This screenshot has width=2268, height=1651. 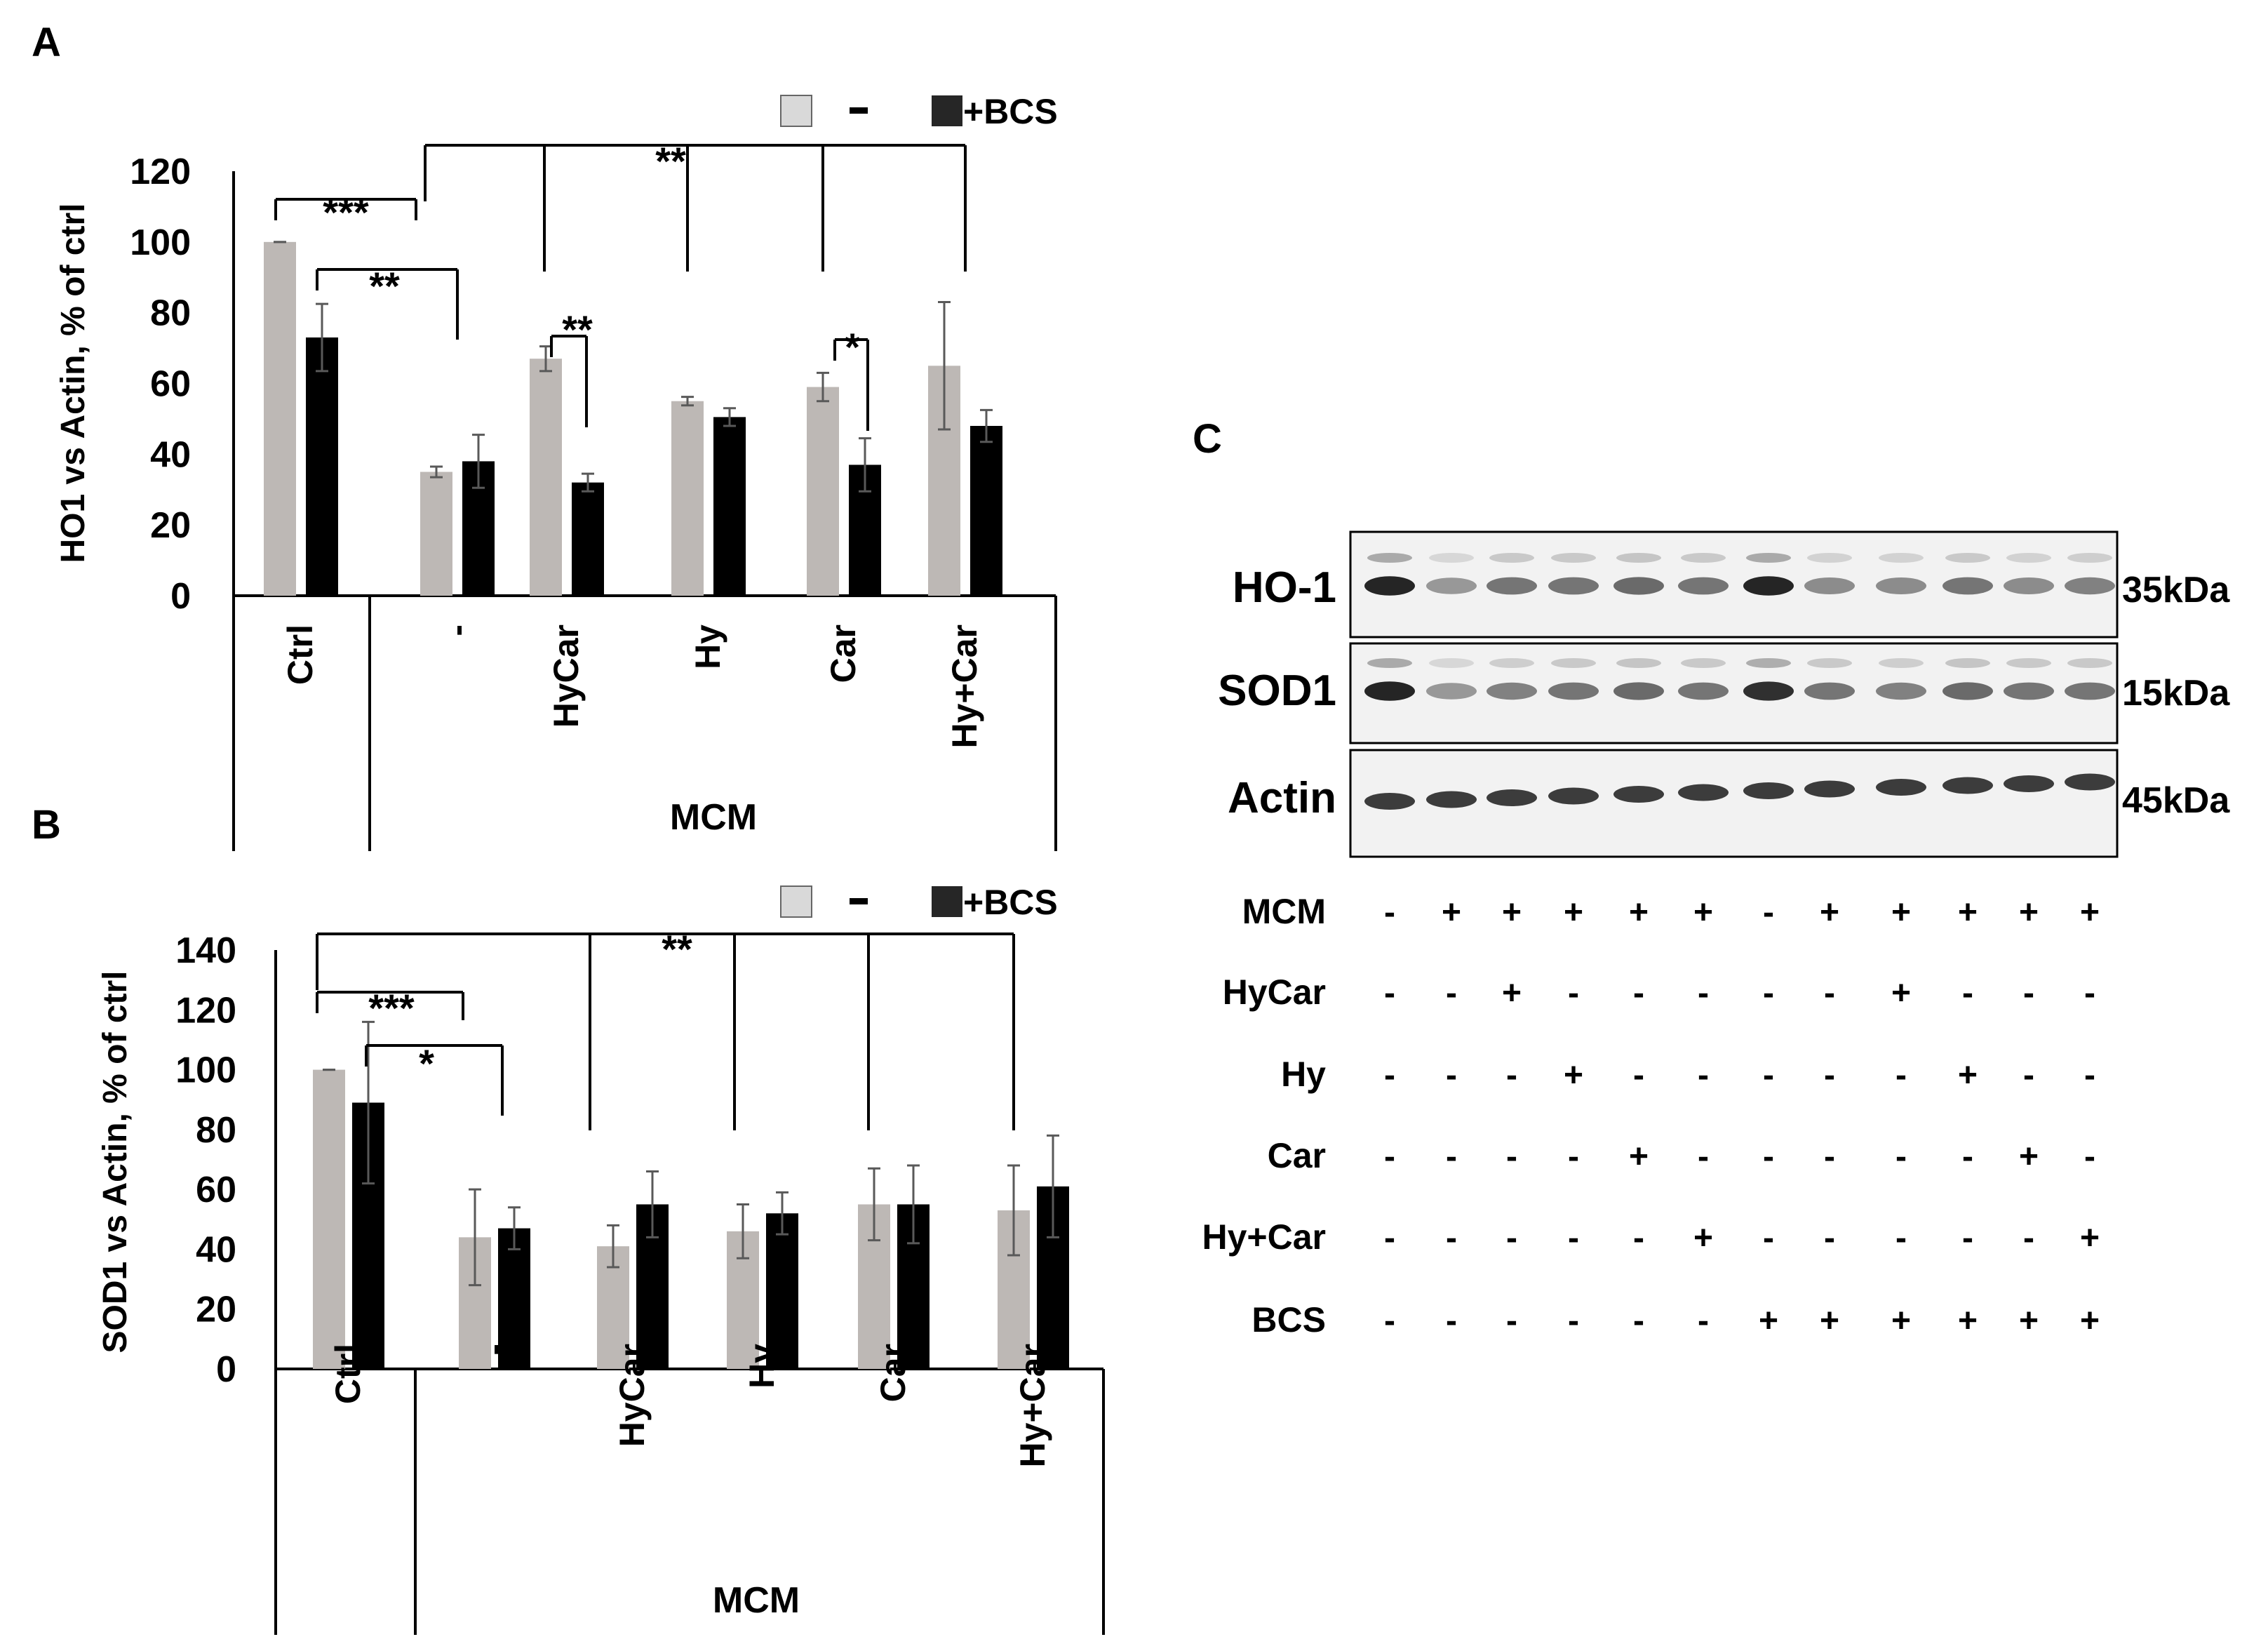 I want to click on chart_data.1-y-tick-label: 120, so click(x=205, y=1010).